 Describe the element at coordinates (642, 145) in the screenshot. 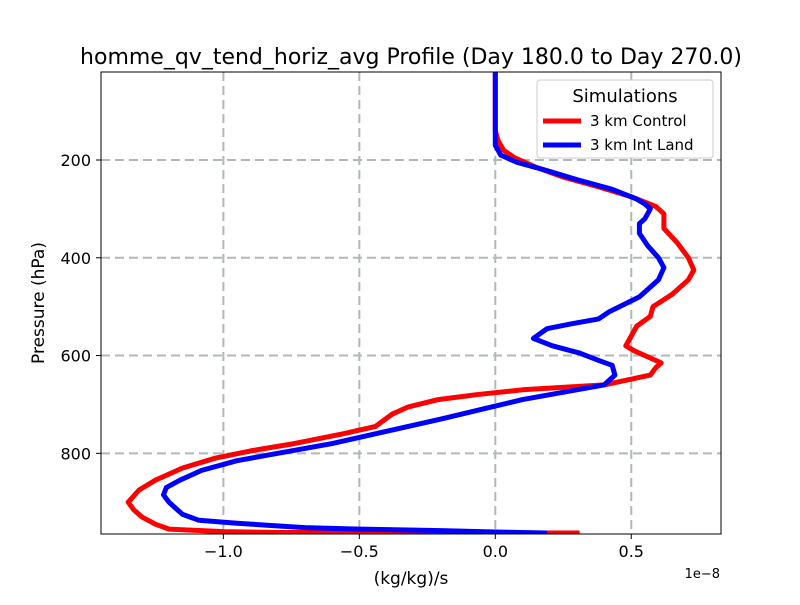

I see `legend-label-3km-int-land: 3 km Int Land` at that location.